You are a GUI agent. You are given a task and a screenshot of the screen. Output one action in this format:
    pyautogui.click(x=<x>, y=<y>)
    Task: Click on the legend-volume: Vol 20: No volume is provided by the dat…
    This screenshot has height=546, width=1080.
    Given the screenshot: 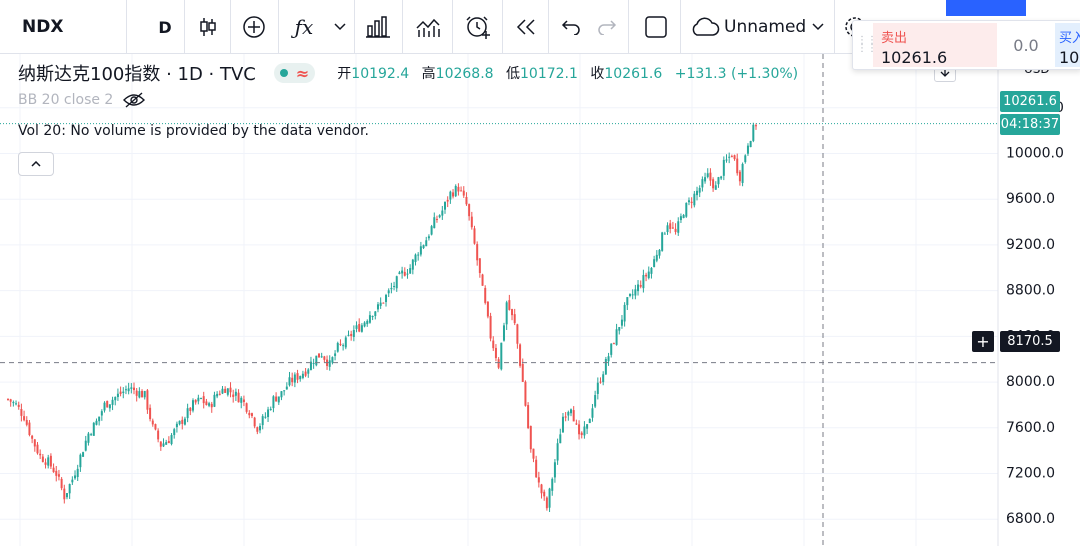 What is the action you would take?
    pyautogui.click(x=193, y=131)
    